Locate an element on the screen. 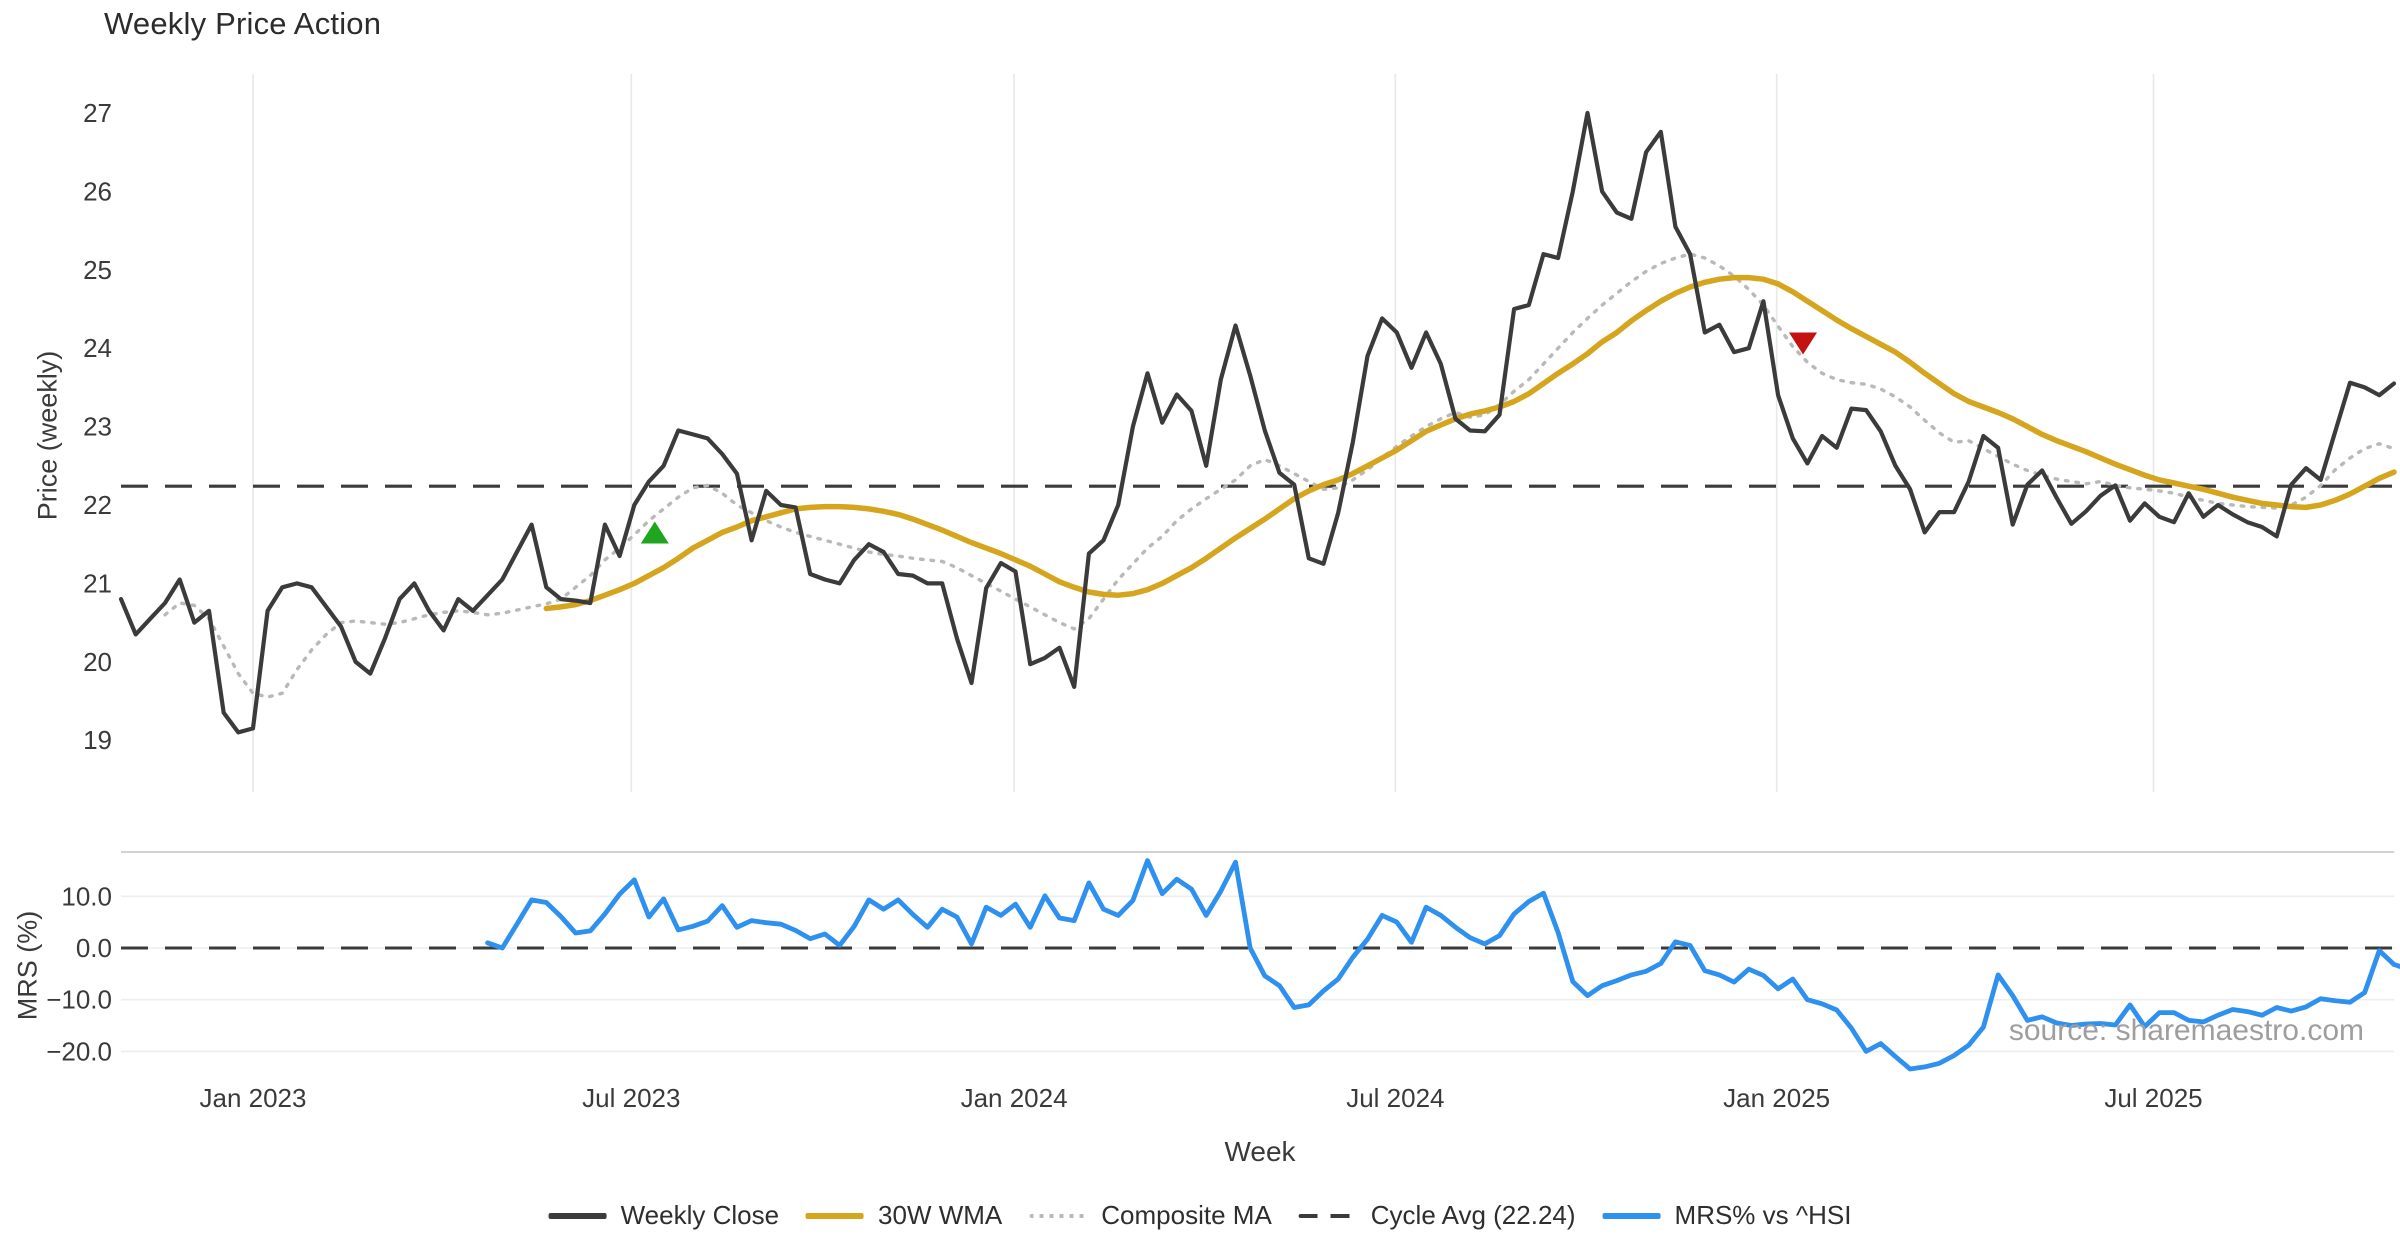  legend-label: 30W WMA is located at coordinates (940, 1215).